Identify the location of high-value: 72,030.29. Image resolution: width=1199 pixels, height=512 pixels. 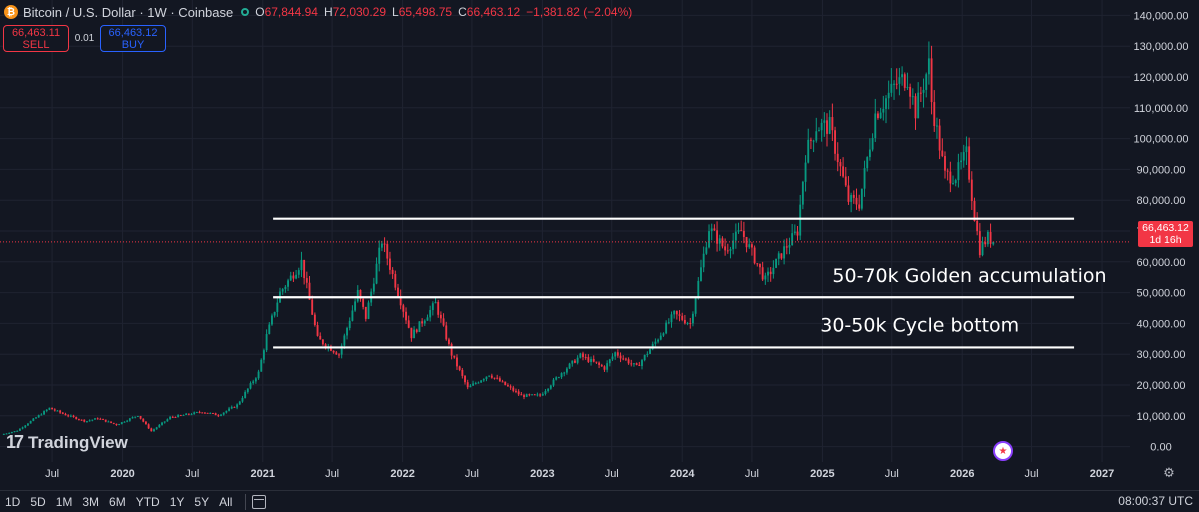
(359, 12).